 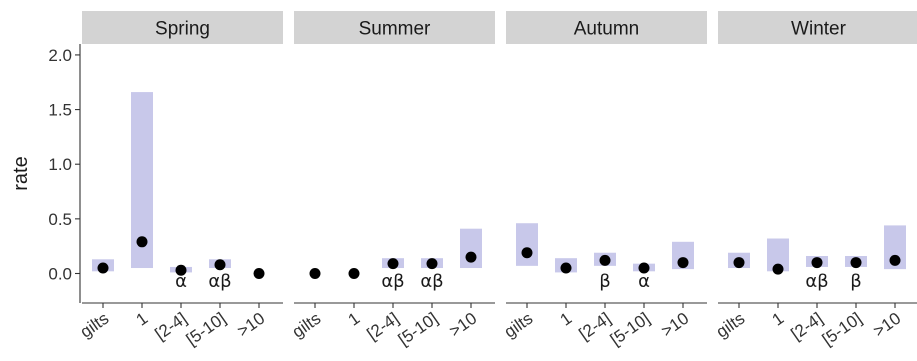 I want to click on facet-strip-label: Autumn, so click(x=606, y=29).